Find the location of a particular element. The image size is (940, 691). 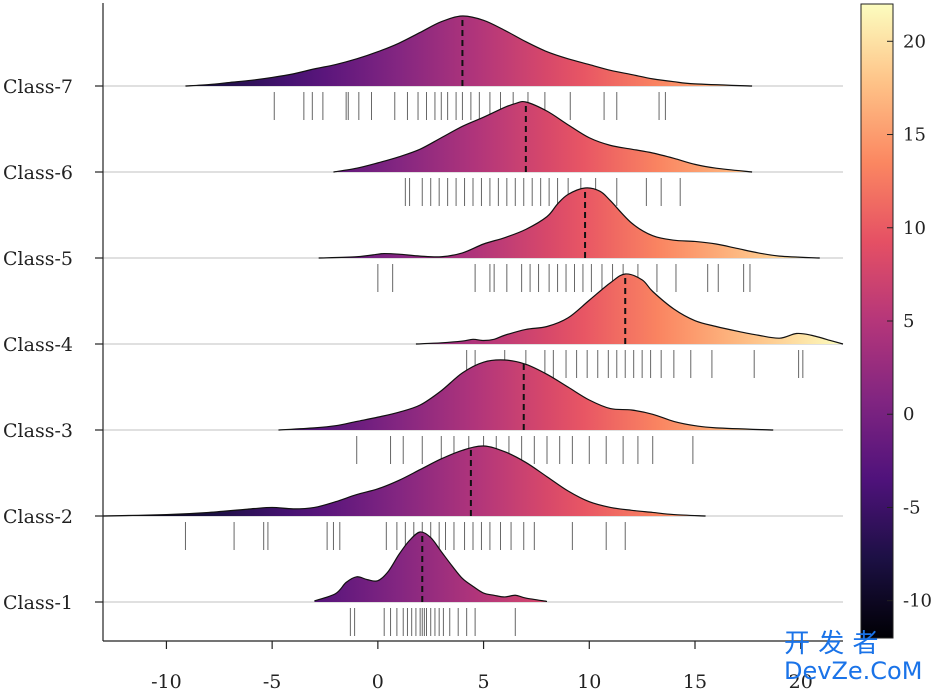

colorbar-tick-label: -10 is located at coordinates (917, 601).